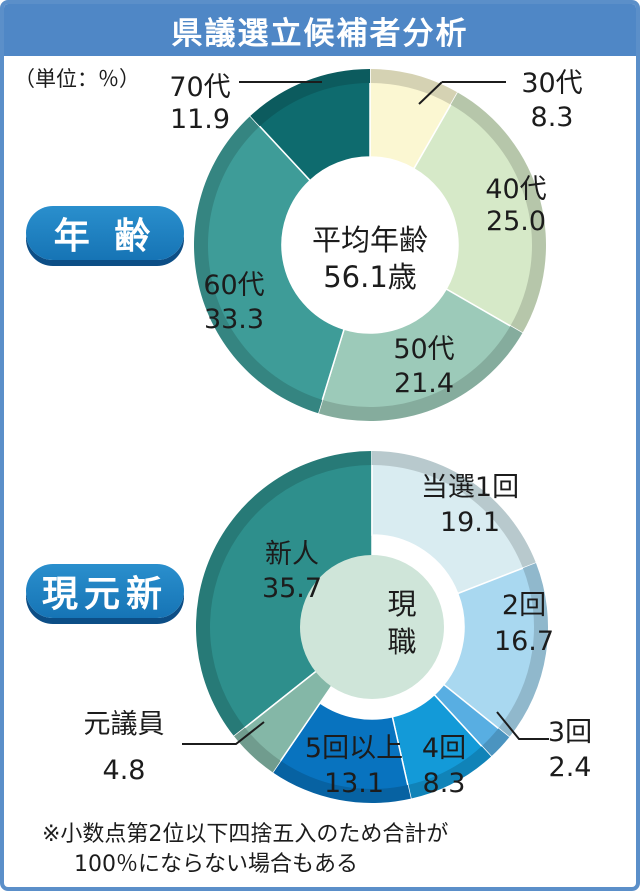 The image size is (640, 891). Describe the element at coordinates (124, 724) in the screenshot. I see `incumbency-label-former: 元議員` at that location.